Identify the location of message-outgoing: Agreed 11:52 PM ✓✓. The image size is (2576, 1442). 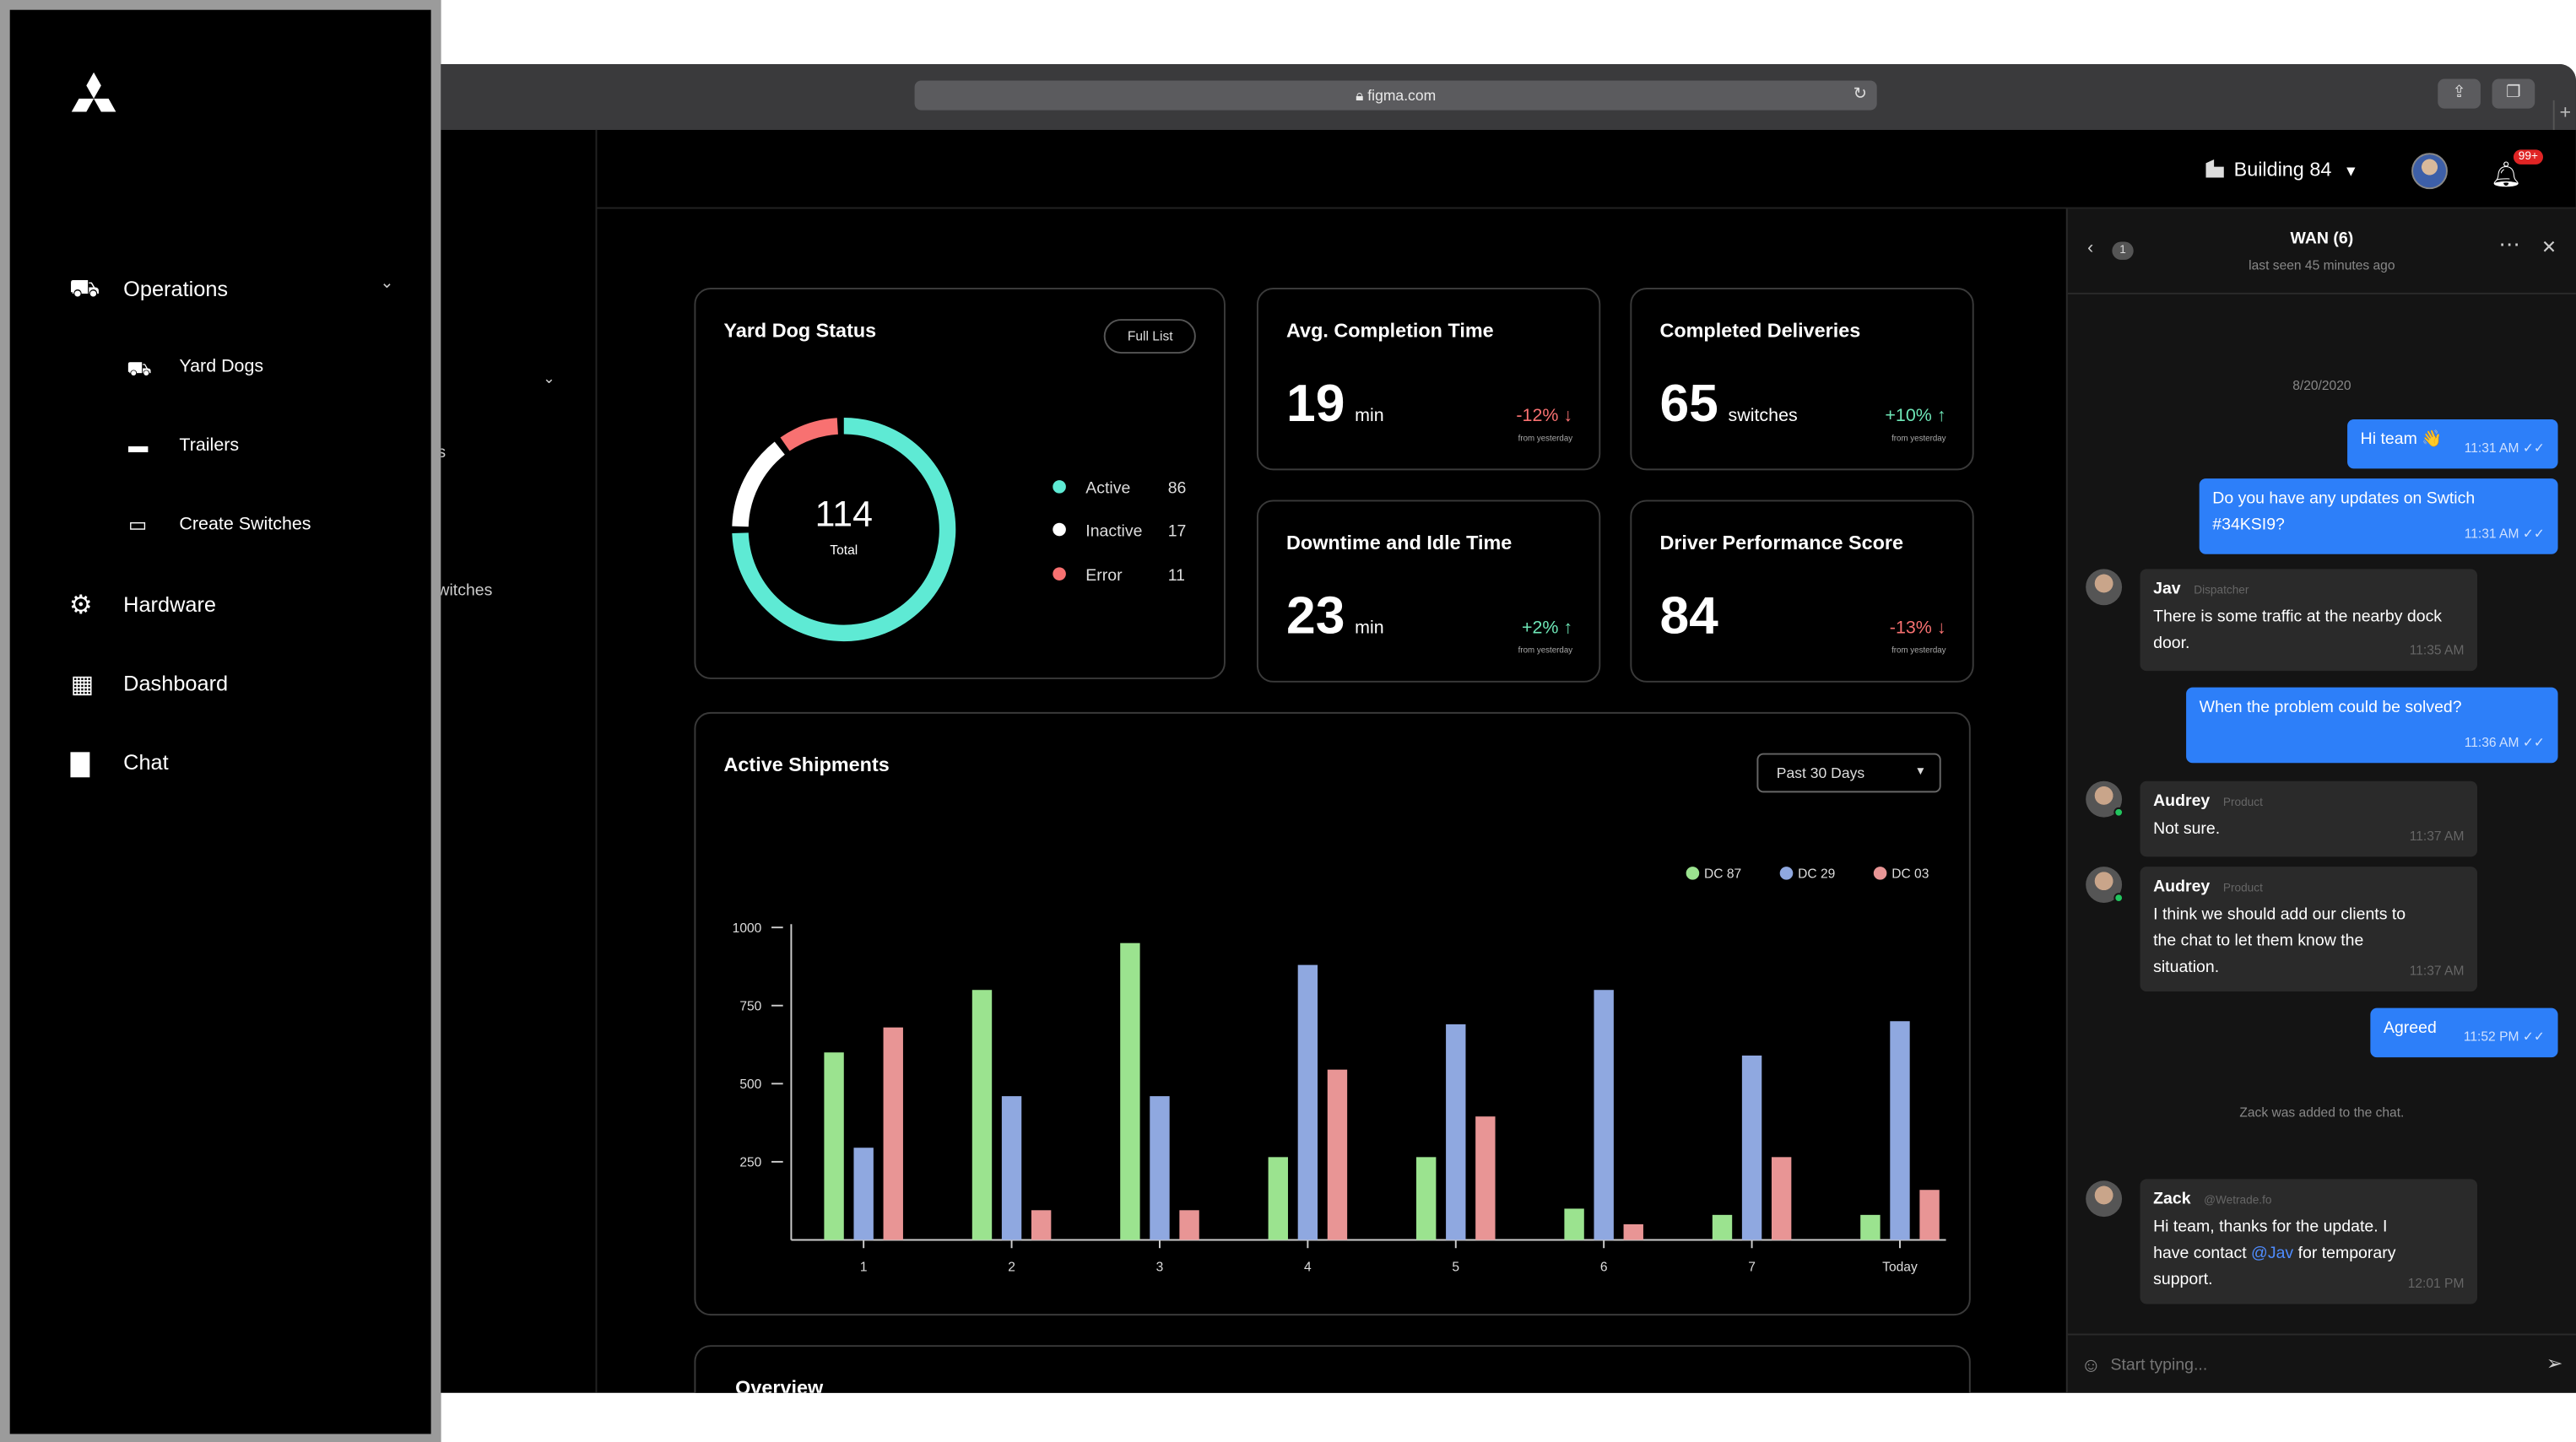
(2464, 1032).